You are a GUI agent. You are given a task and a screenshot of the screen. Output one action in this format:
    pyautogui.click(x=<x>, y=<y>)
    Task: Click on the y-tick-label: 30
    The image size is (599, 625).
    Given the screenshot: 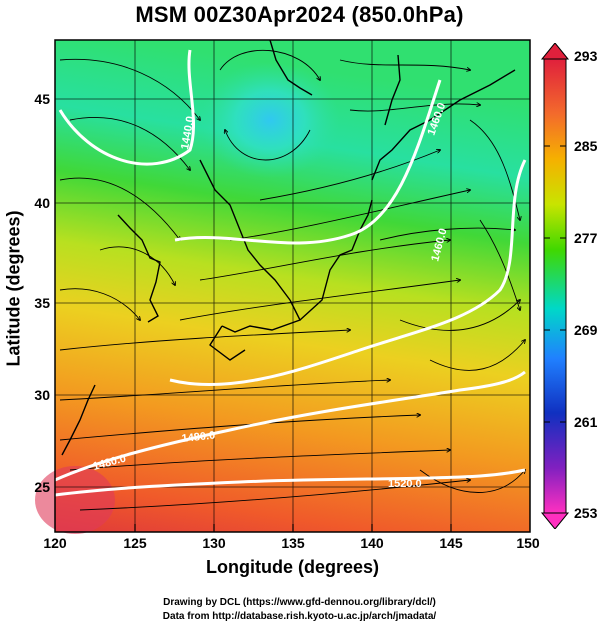 What is the action you would take?
    pyautogui.click(x=42, y=395)
    